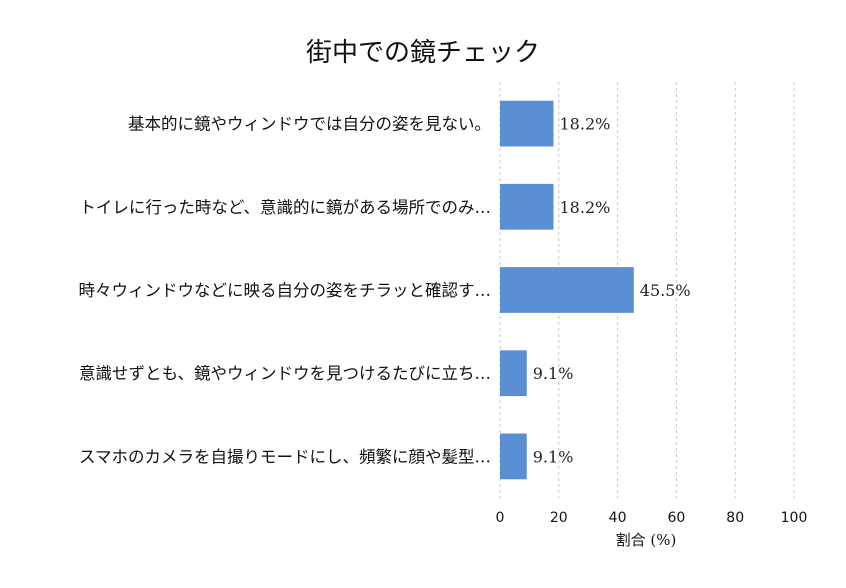 This screenshot has height=588, width=846. Describe the element at coordinates (665, 290) in the screenshot. I see `data-label: 45.5%` at that location.